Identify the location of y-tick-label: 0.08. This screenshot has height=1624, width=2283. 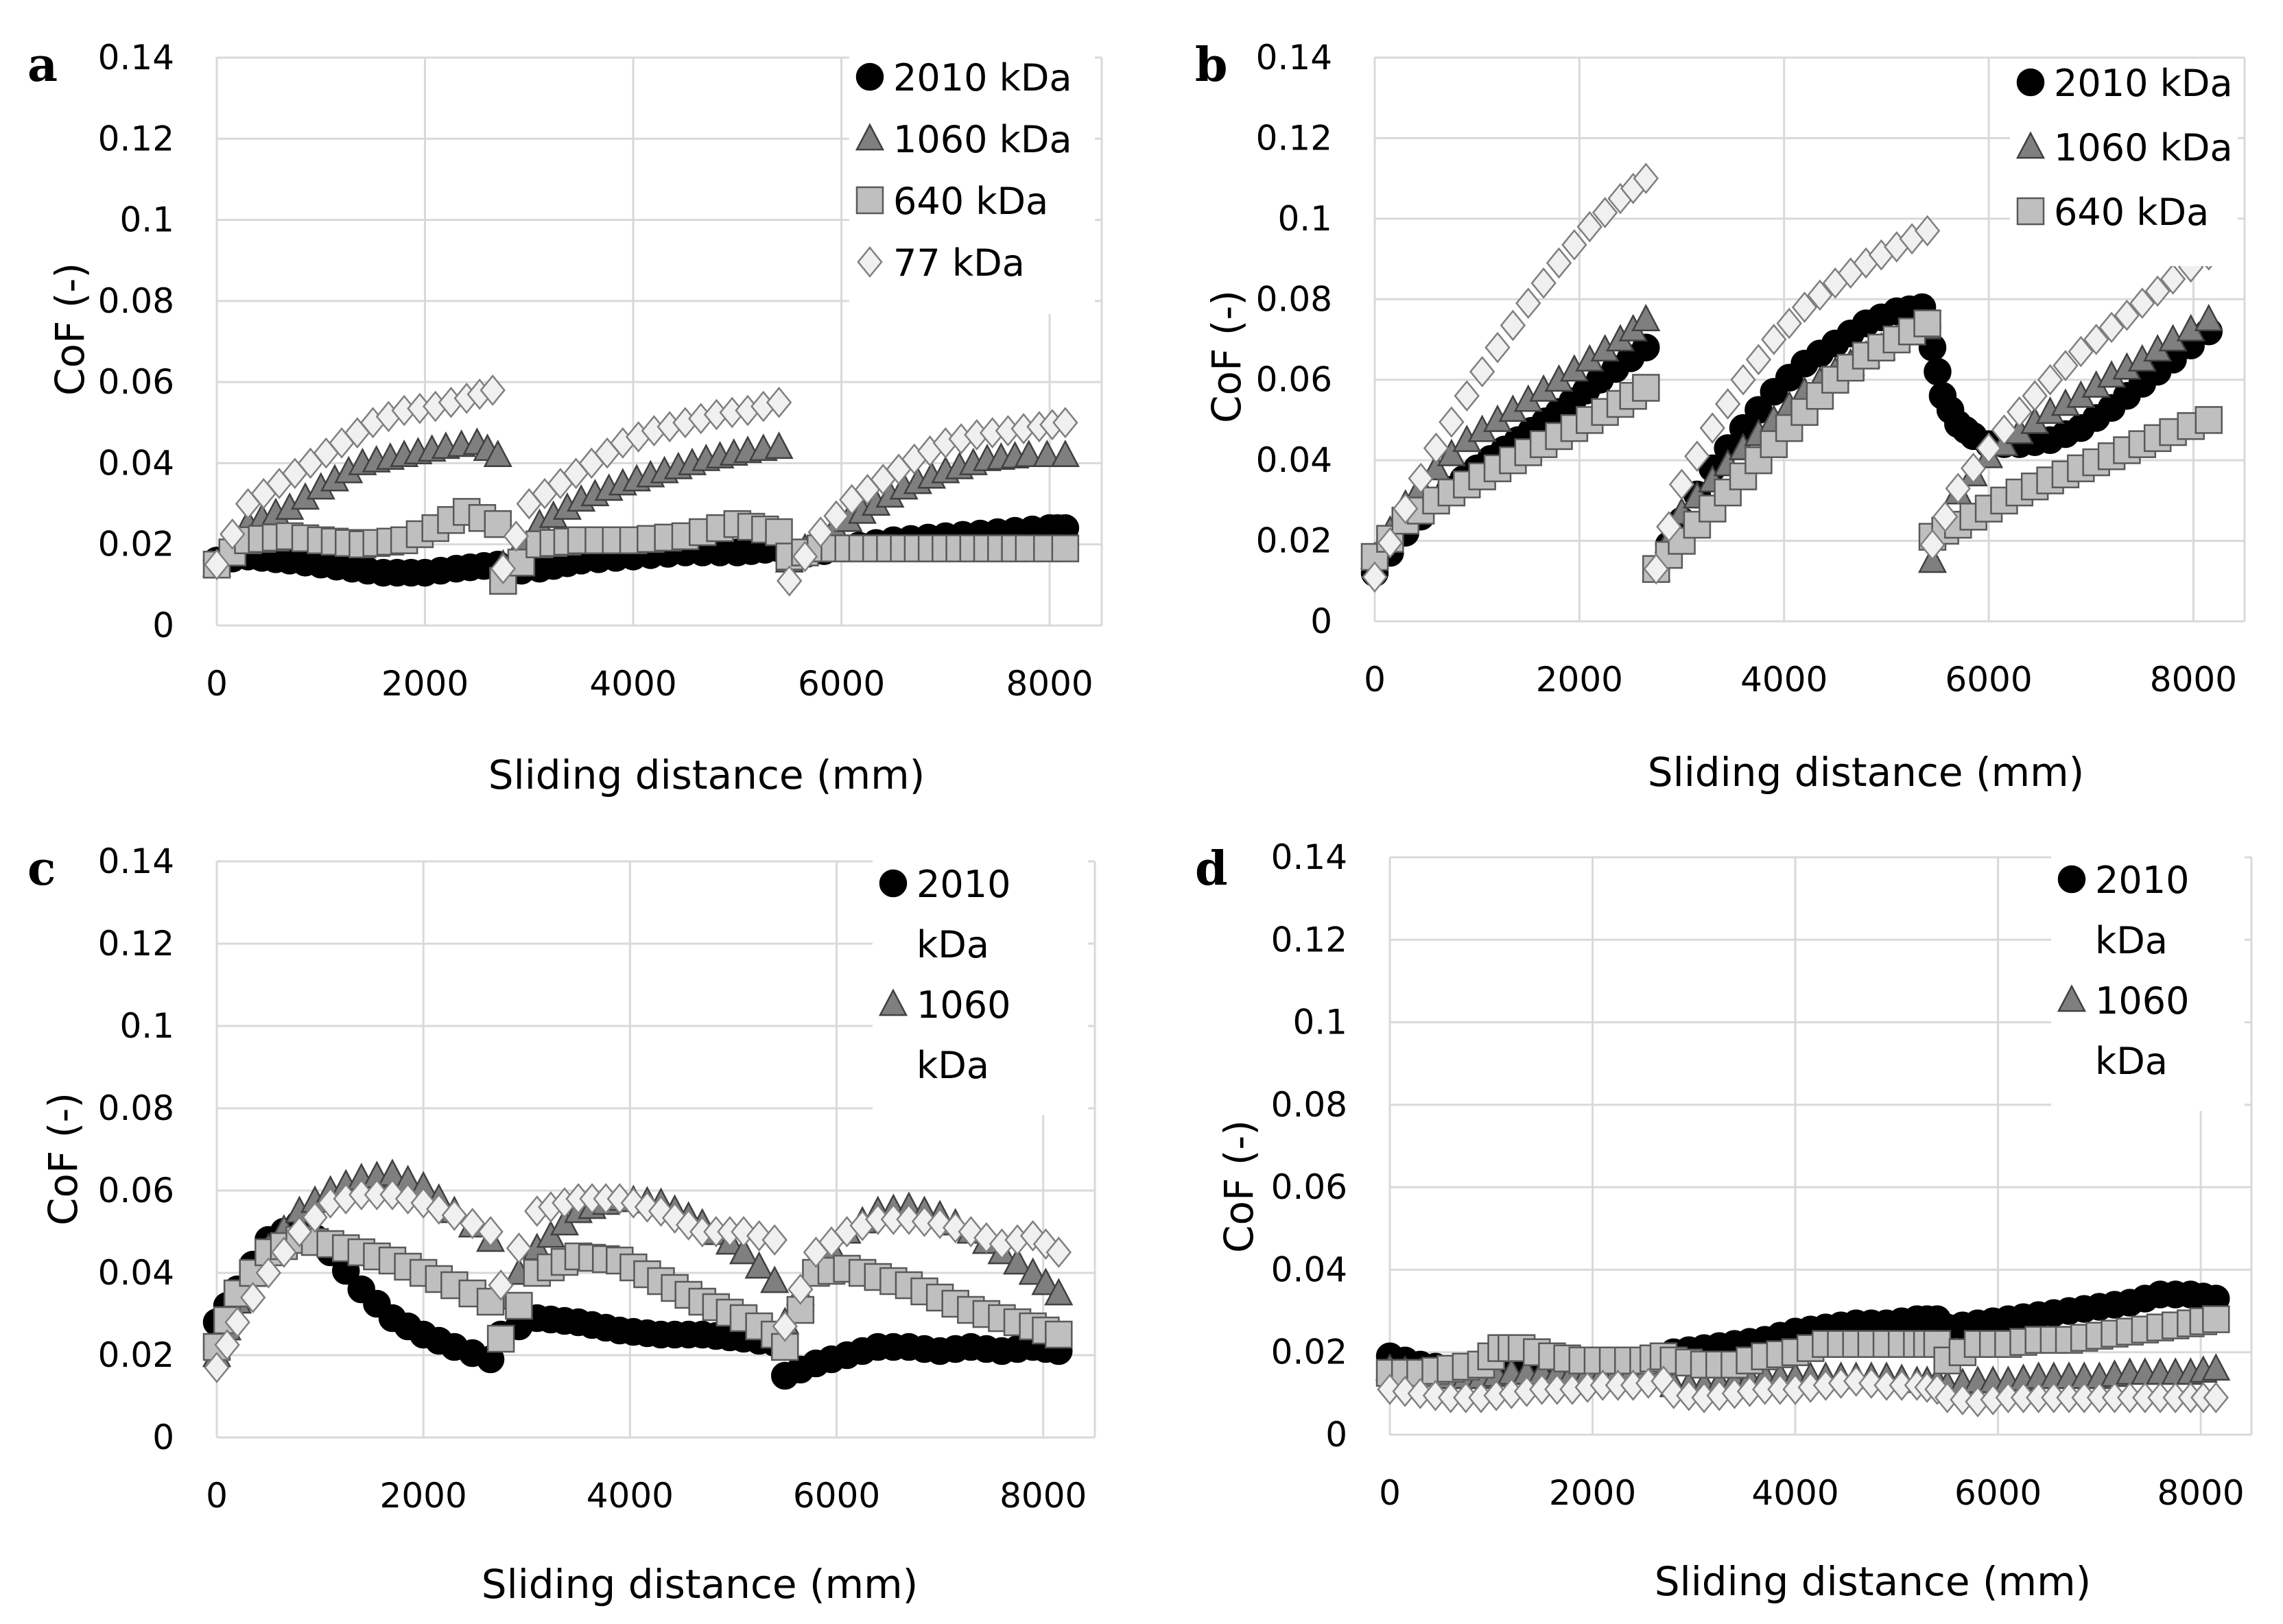
(1309, 1105).